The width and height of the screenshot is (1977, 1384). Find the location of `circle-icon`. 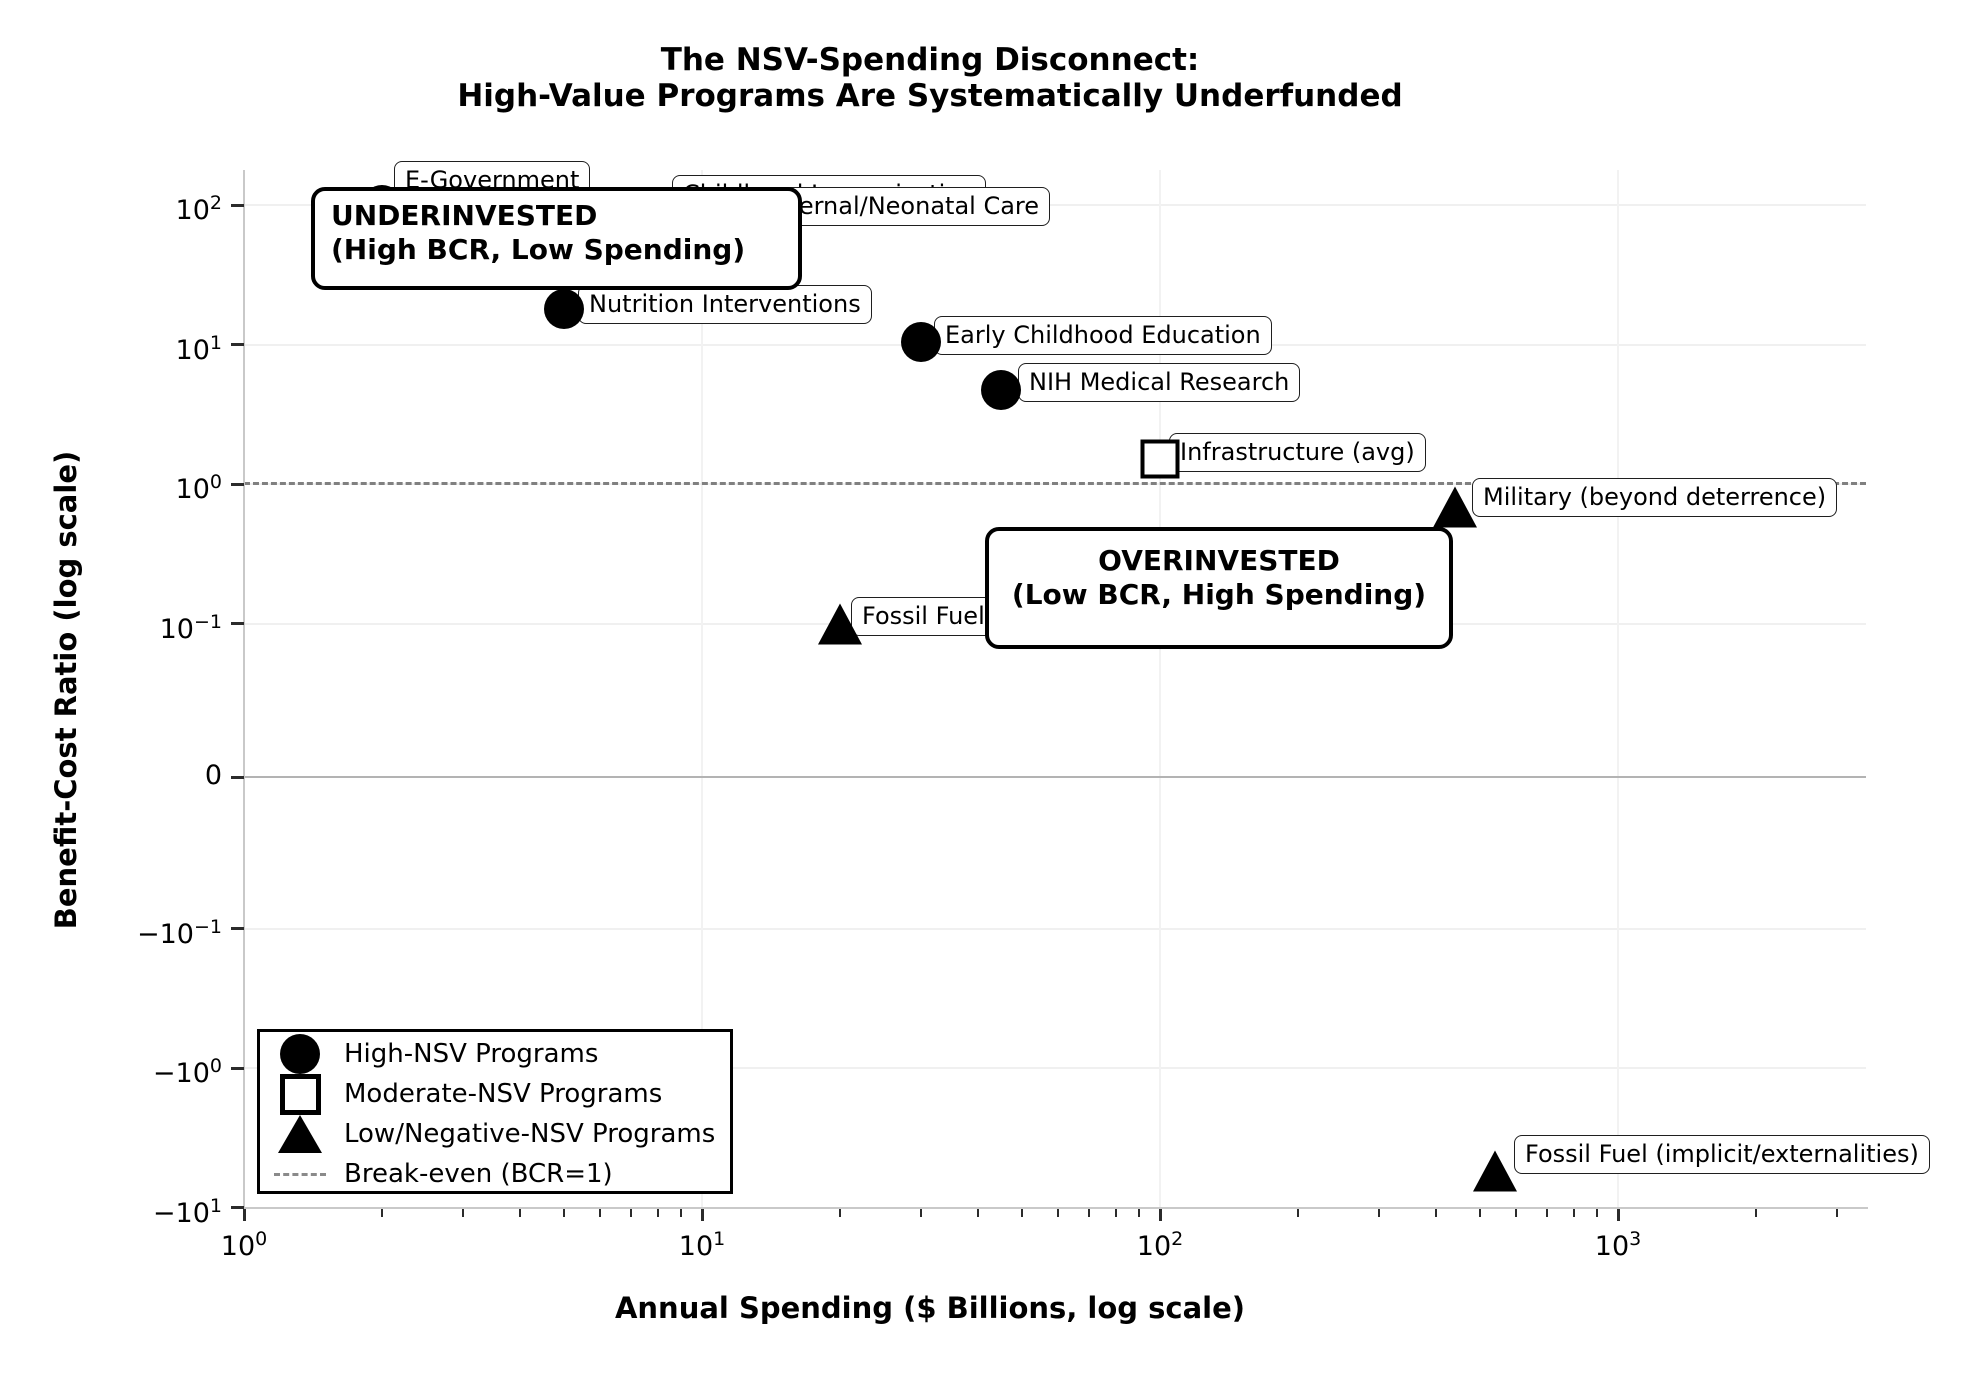

circle-icon is located at coordinates (300, 1054).